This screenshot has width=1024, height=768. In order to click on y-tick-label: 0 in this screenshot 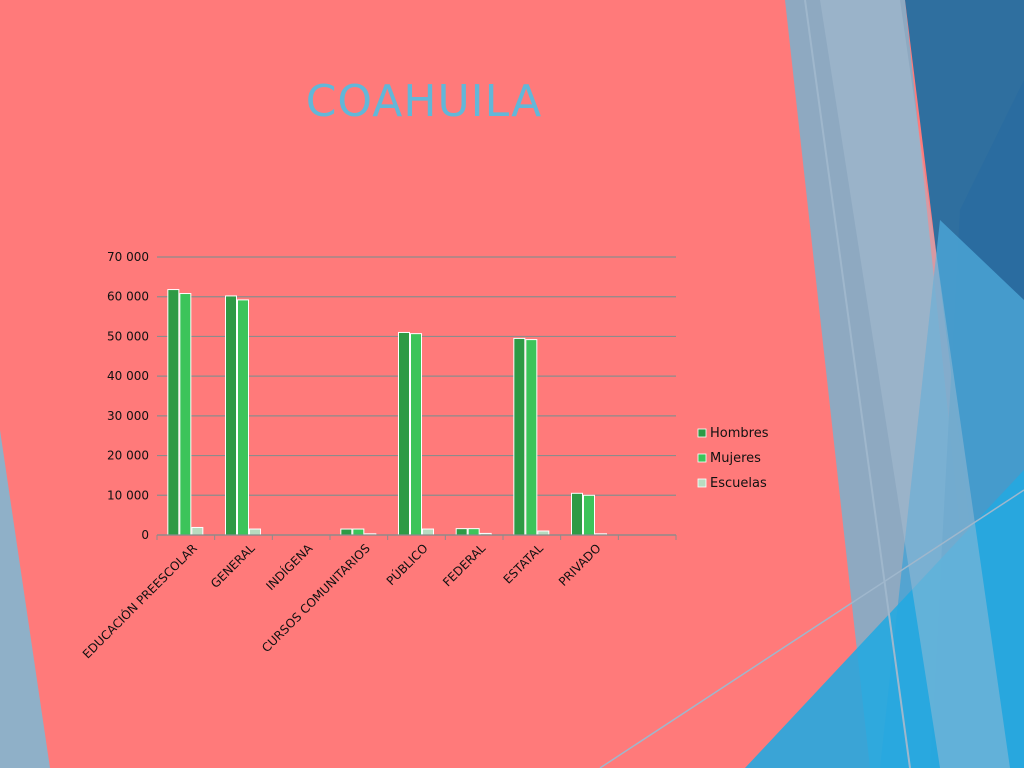, I will do `click(145, 535)`.